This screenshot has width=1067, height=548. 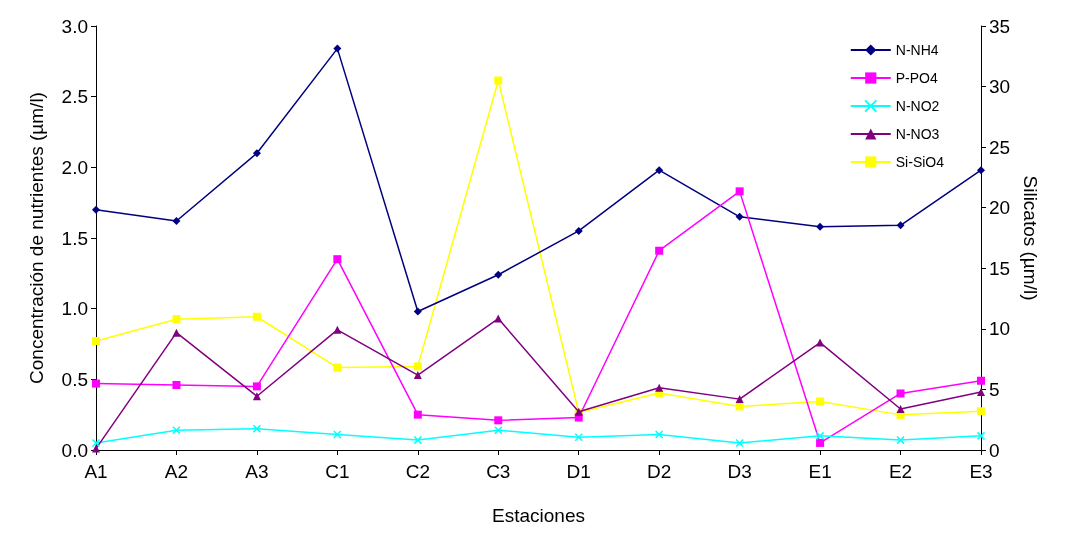 I want to click on y-tick-label: 2.0, so click(x=74, y=167).